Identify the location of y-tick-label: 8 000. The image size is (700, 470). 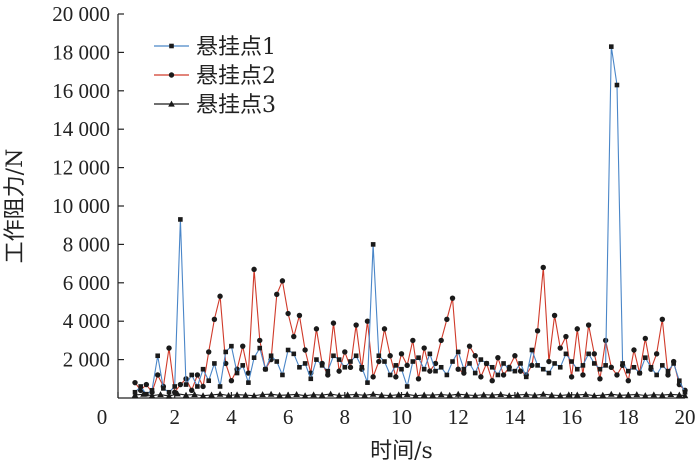
(86, 244).